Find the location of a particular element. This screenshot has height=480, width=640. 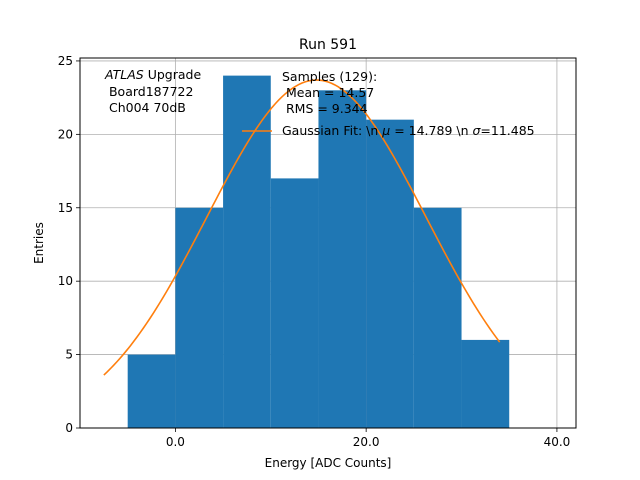

y-tick-label-2: 10 is located at coordinates (65, 281).